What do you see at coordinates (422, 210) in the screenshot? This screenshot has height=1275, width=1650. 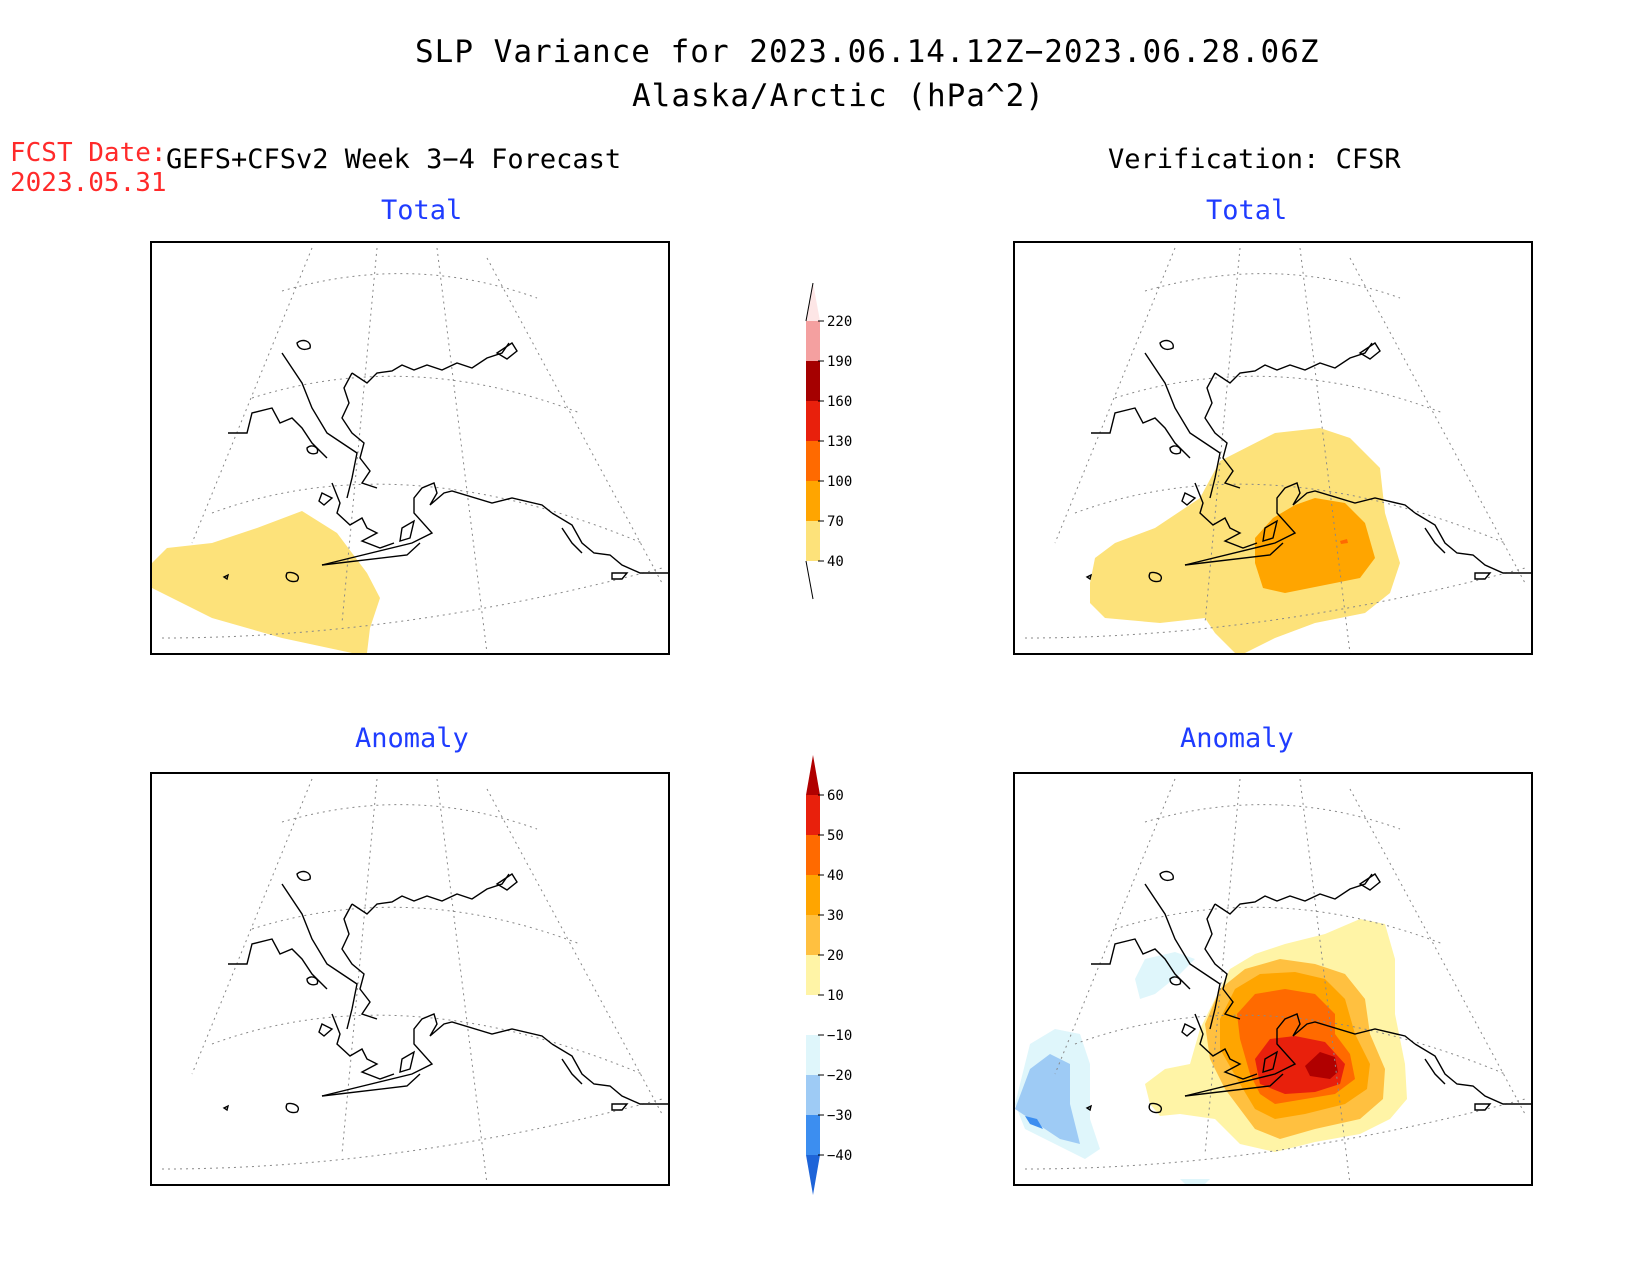 I see `fc-total-title: Total` at bounding box center [422, 210].